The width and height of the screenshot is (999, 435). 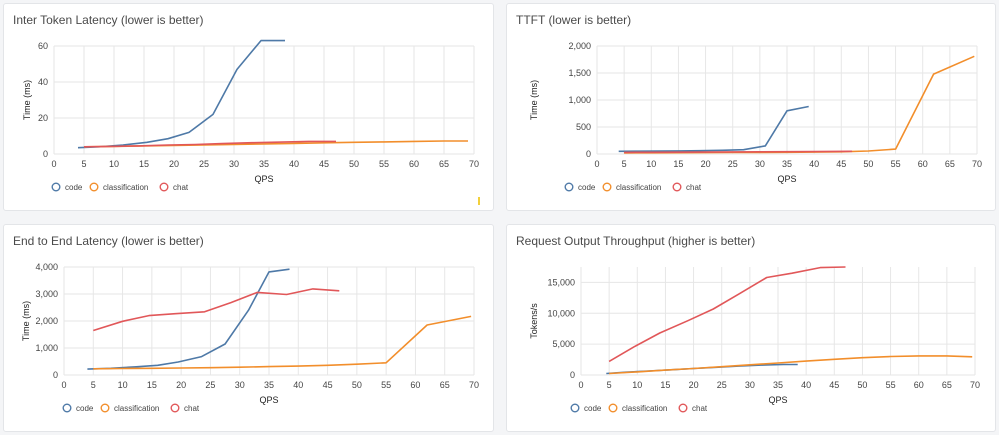 I want to click on chart-title: TTFT (lower is better), so click(x=574, y=20).